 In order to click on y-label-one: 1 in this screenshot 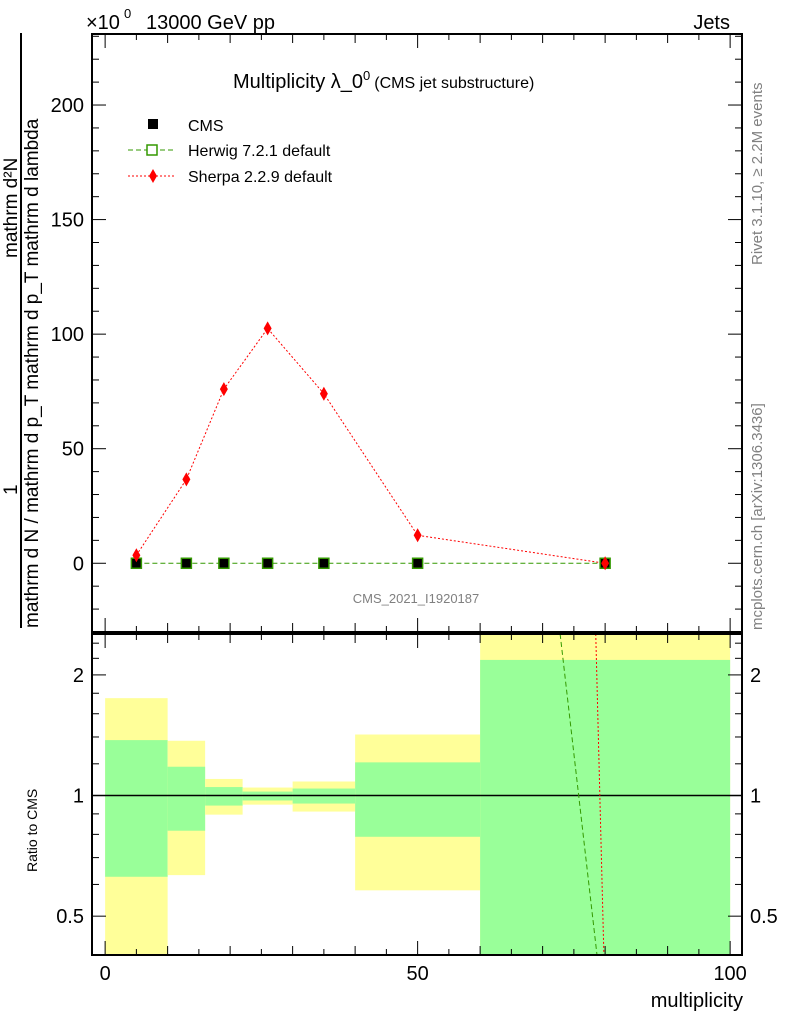, I will do `click(11, 489)`.